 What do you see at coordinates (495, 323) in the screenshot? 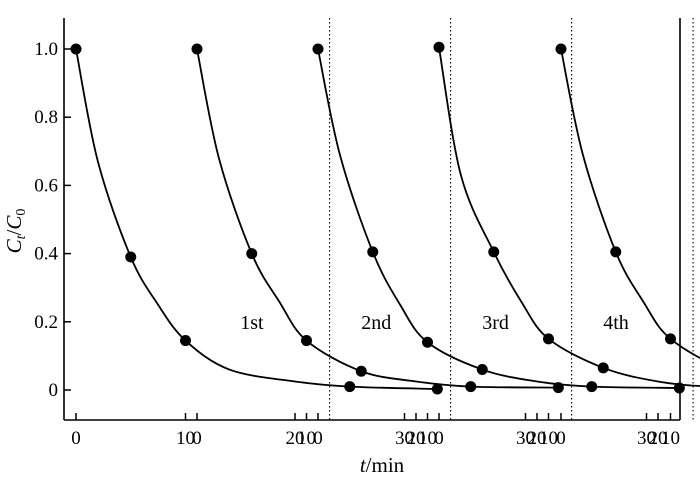
I see `panel-label: 3rd` at bounding box center [495, 323].